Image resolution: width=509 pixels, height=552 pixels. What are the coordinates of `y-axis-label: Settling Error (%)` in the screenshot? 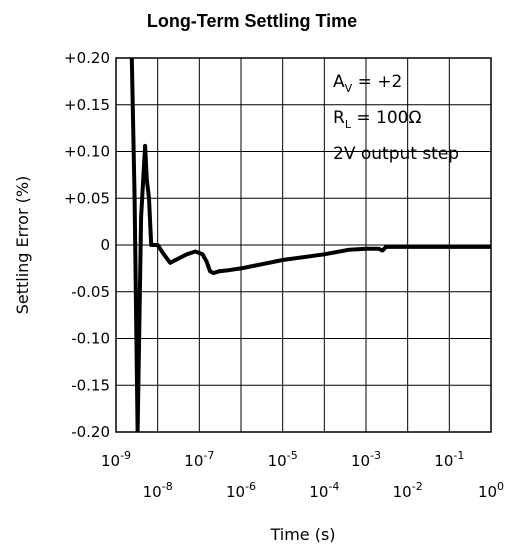 It's located at (22, 245).